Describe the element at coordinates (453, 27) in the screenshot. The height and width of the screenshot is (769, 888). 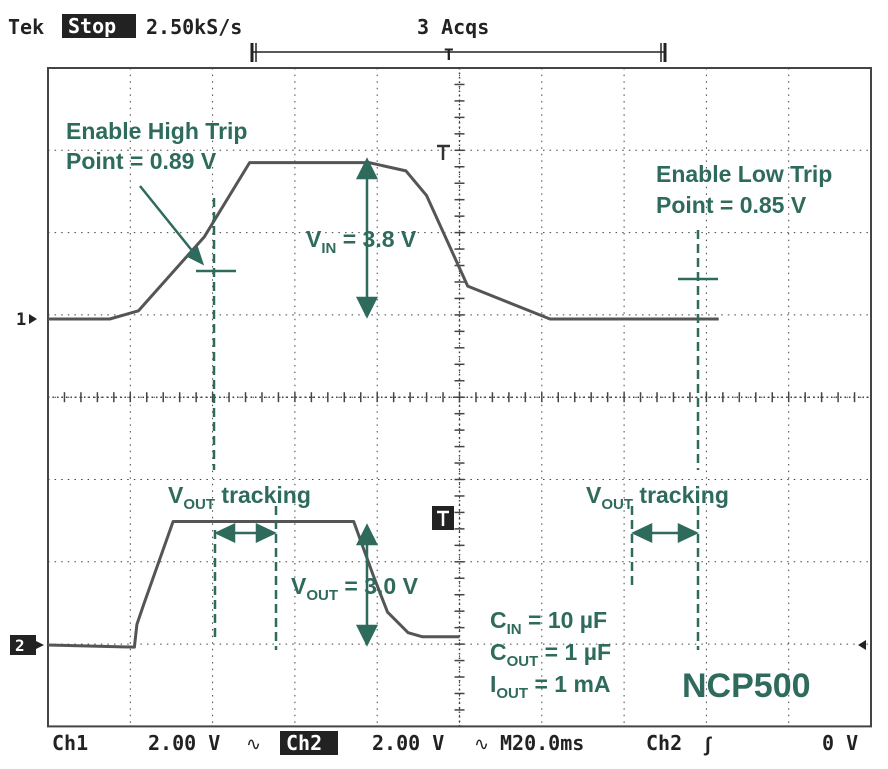
I see `header-acqs: 3 Acqs` at that location.